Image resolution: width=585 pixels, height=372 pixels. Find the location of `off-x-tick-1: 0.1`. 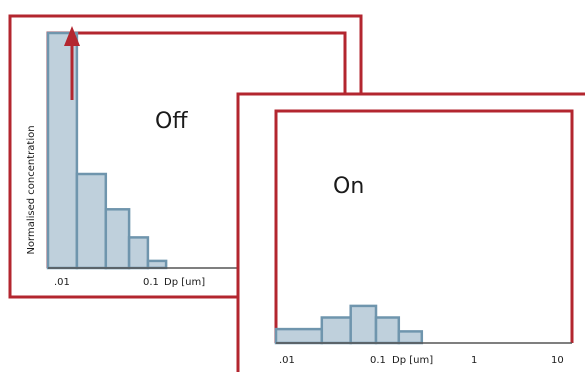

off-x-tick-1: 0.1 is located at coordinates (151, 282).